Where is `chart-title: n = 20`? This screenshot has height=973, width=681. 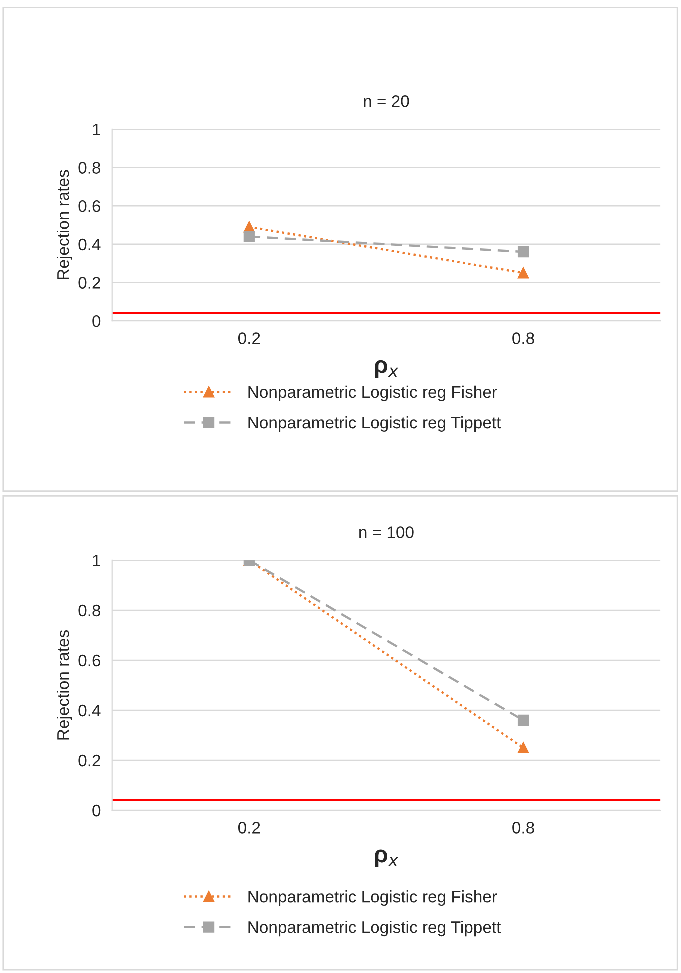 chart-title: n = 20 is located at coordinates (387, 102).